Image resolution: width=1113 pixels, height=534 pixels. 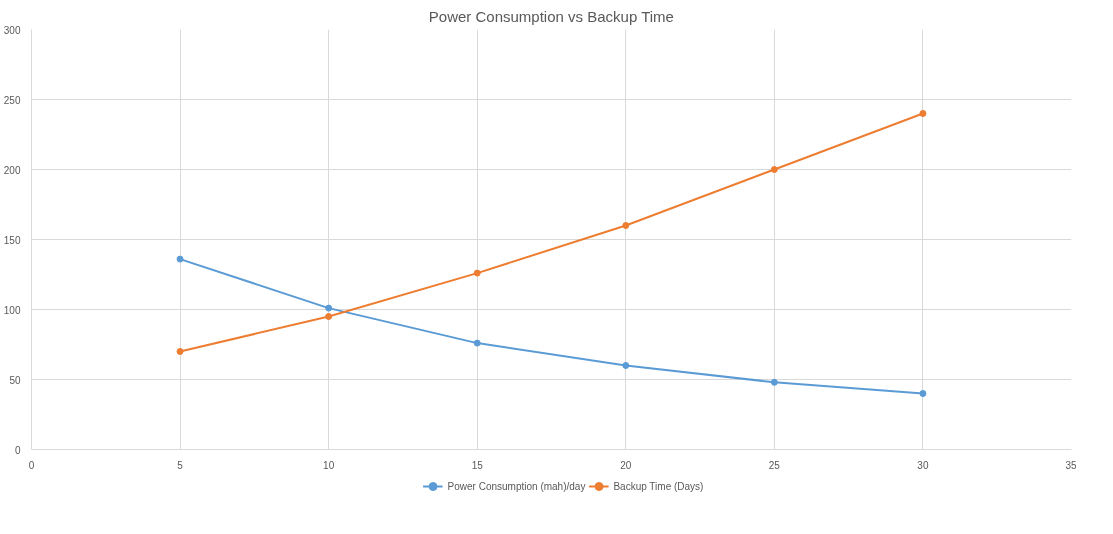 I want to click on y-tick-label: 50, so click(x=15, y=380).